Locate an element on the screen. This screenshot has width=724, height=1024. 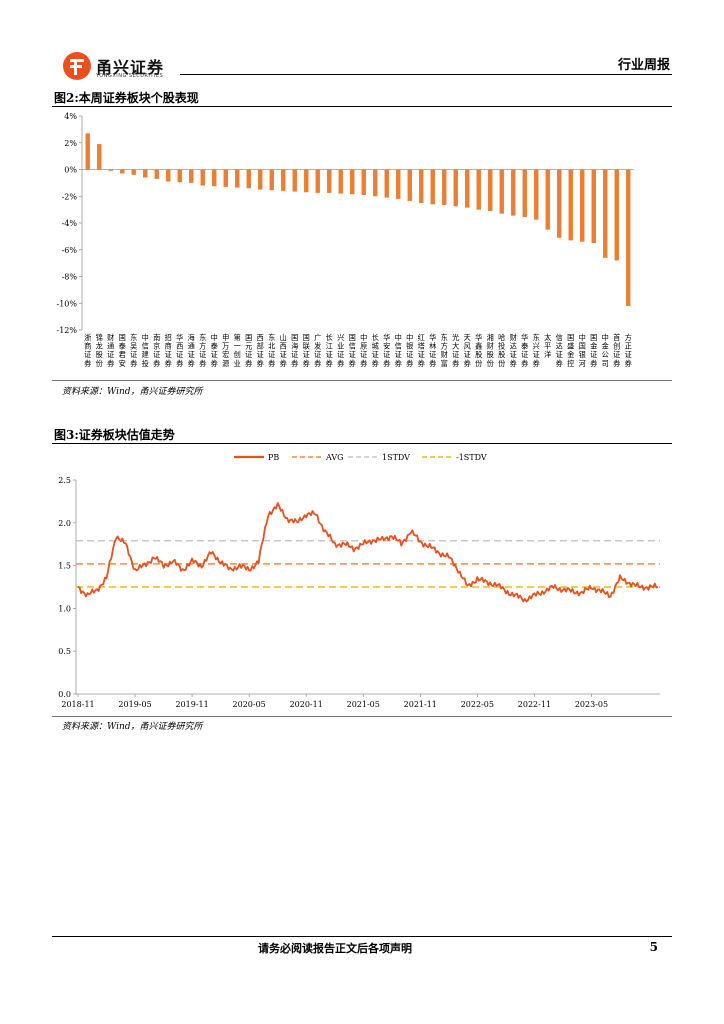
figure3-source: 资料来源：Wind，甬兴证券研究所 is located at coordinates (132, 727).